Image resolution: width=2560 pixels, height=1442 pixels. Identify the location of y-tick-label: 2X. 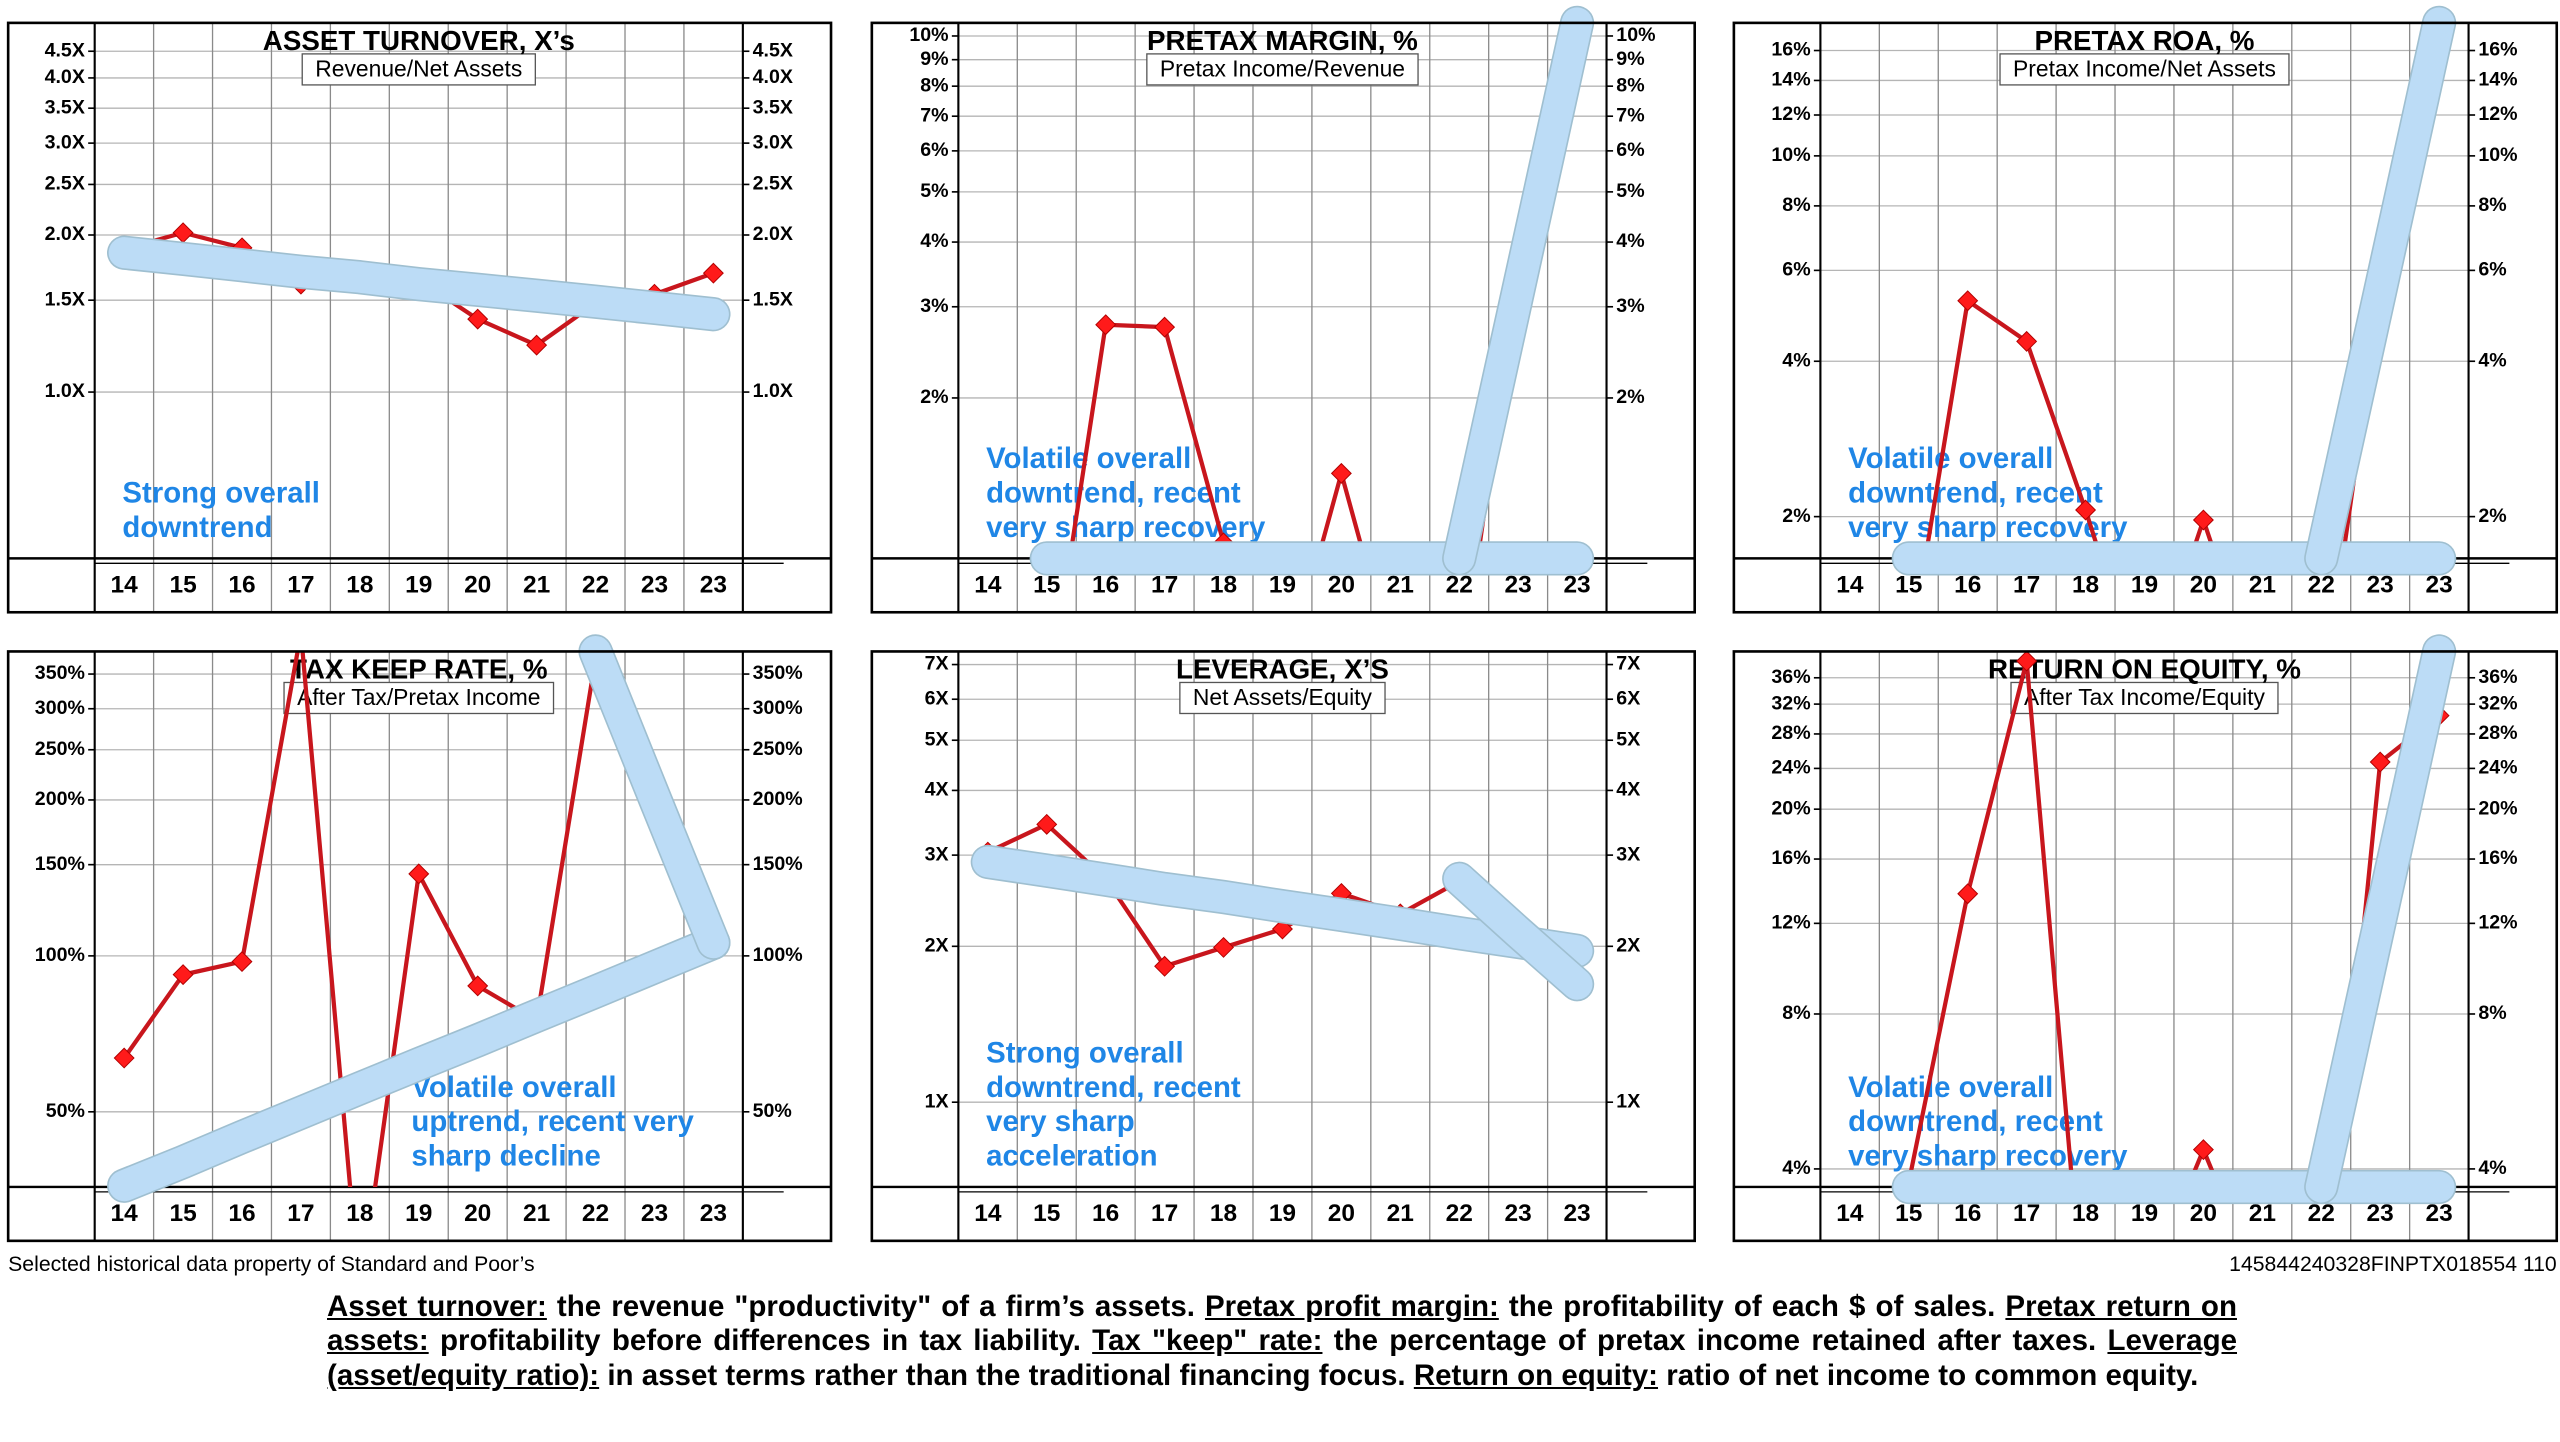
(937, 945).